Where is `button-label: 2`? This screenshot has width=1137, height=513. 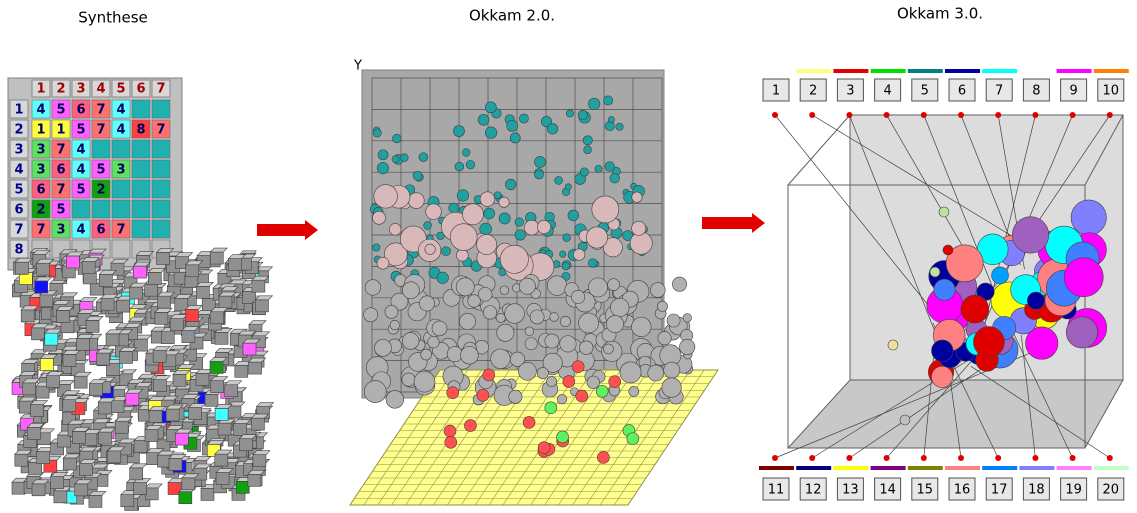 button-label: 2 is located at coordinates (813, 91).